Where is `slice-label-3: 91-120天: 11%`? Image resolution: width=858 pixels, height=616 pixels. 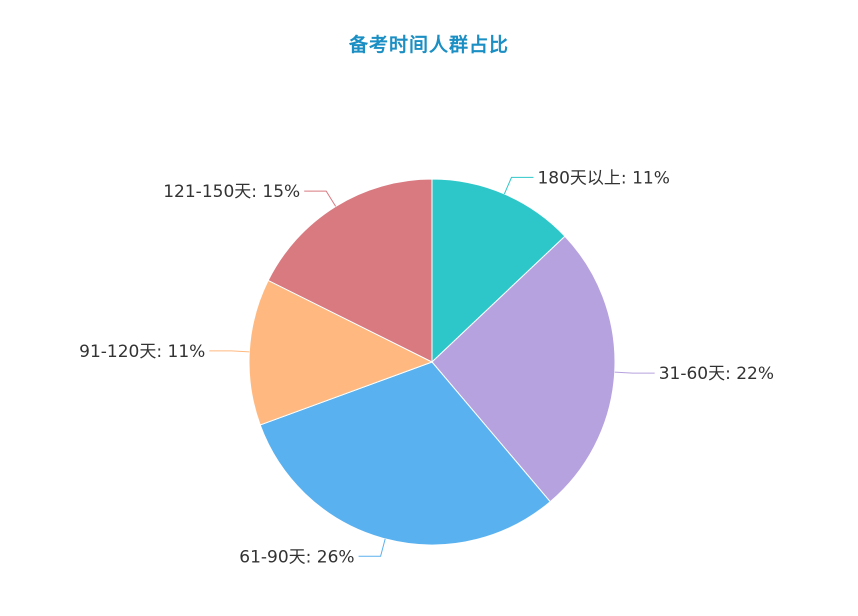 slice-label-3: 91-120天: 11% is located at coordinates (142, 352).